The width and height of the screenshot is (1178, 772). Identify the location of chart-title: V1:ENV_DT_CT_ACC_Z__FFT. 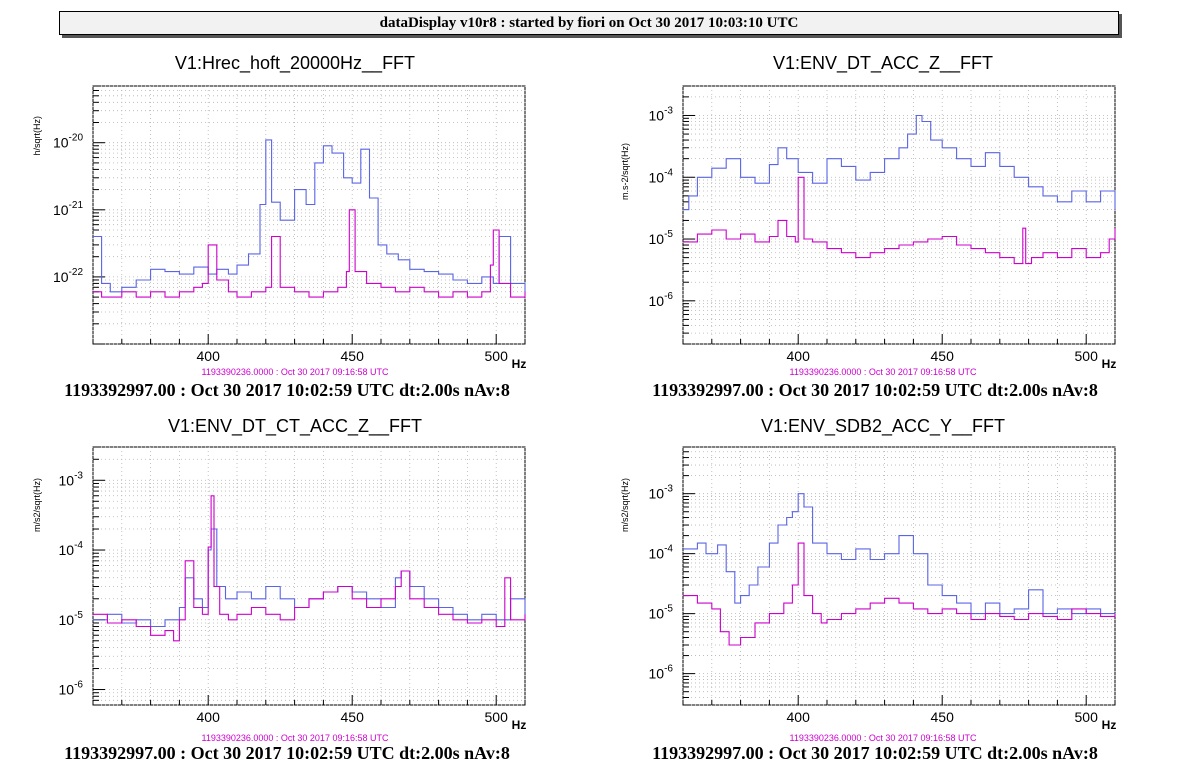
(295, 426).